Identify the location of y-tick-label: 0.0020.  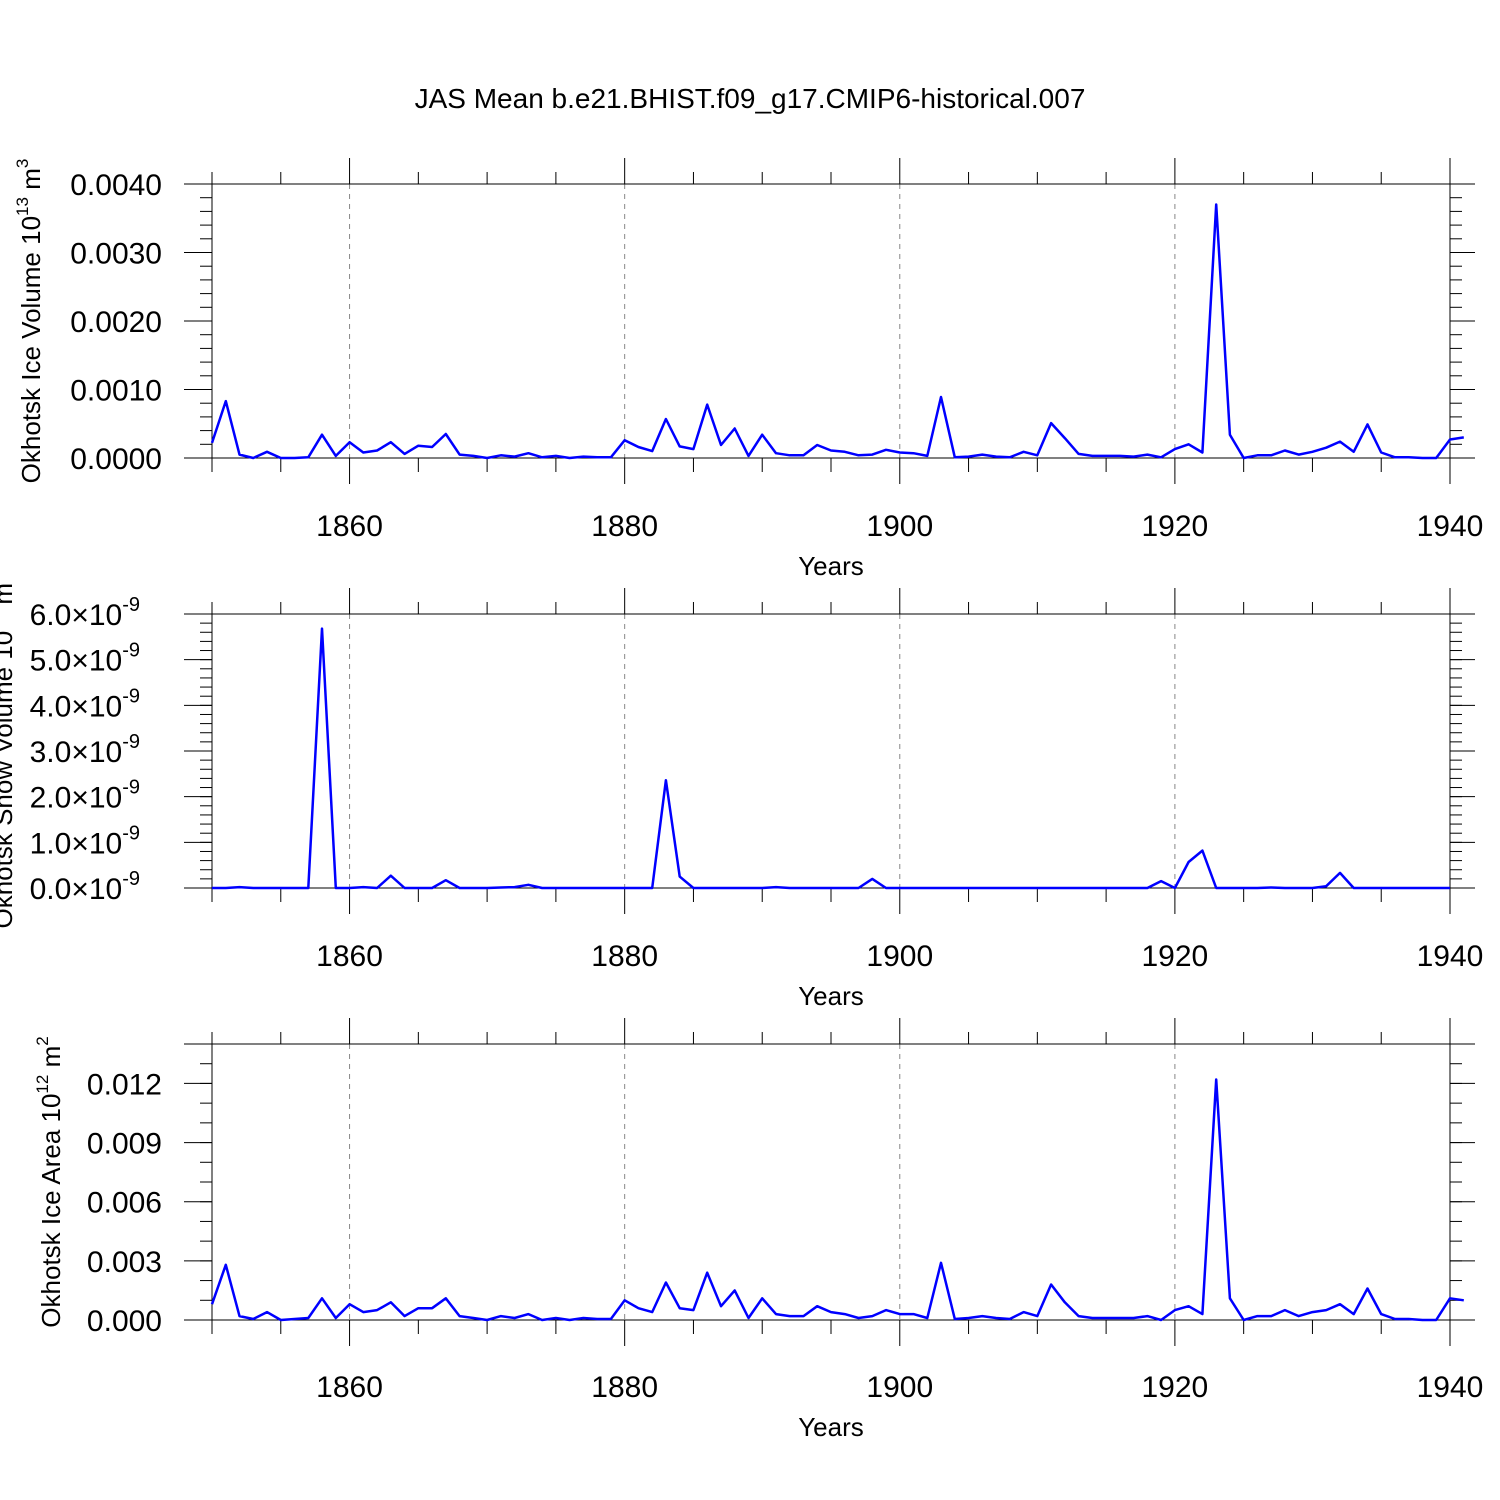
(116, 322).